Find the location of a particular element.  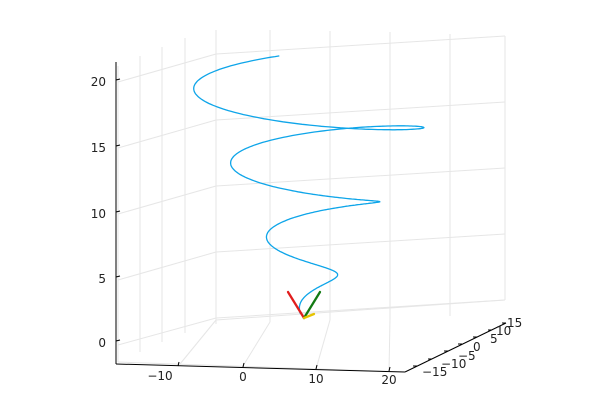

y-axis-line is located at coordinates (455, 347).